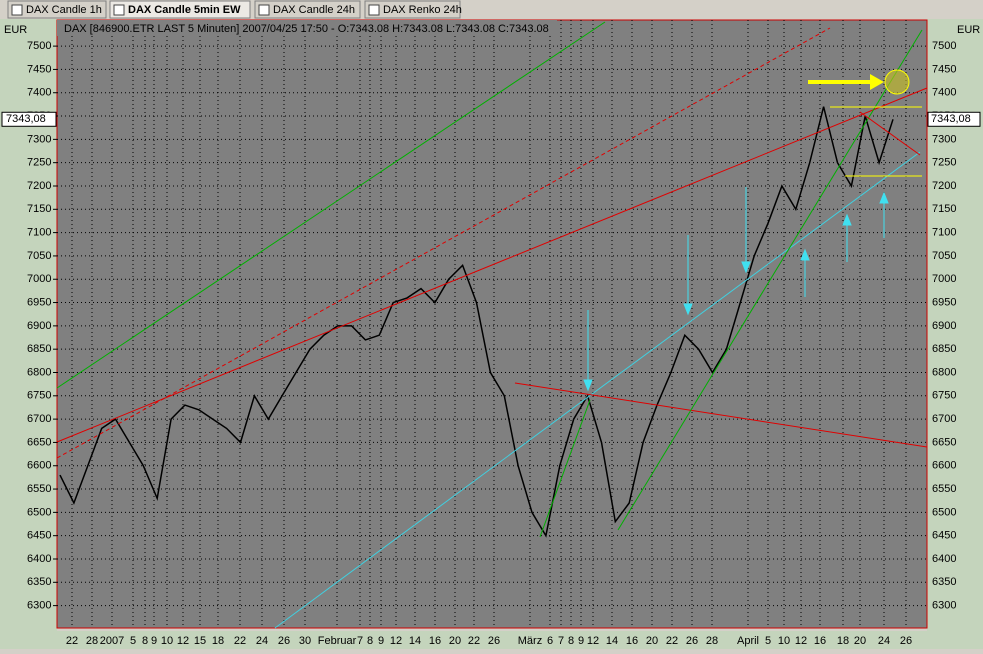 This screenshot has width=983, height=654. What do you see at coordinates (736, 289) in the screenshot?
I see `cyan-arrows` at bounding box center [736, 289].